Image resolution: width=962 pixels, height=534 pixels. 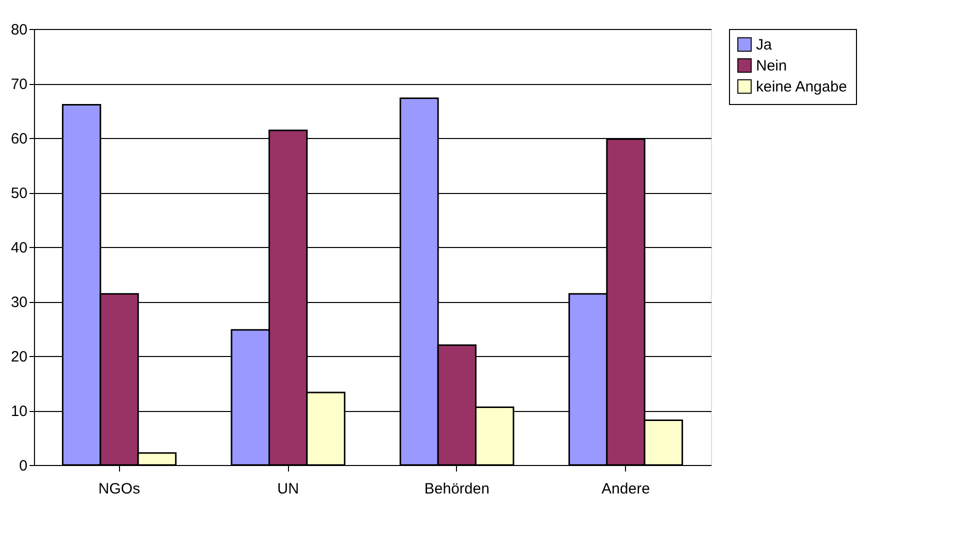 I want to click on y-tick-label: 60, so click(x=19, y=139).